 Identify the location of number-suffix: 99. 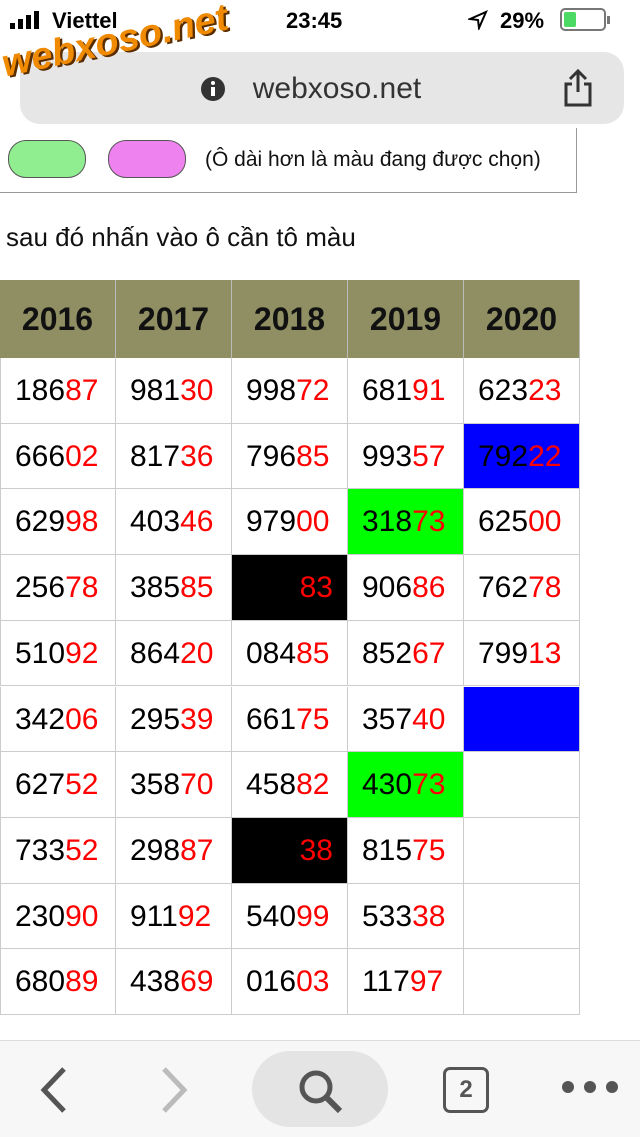
(313, 916).